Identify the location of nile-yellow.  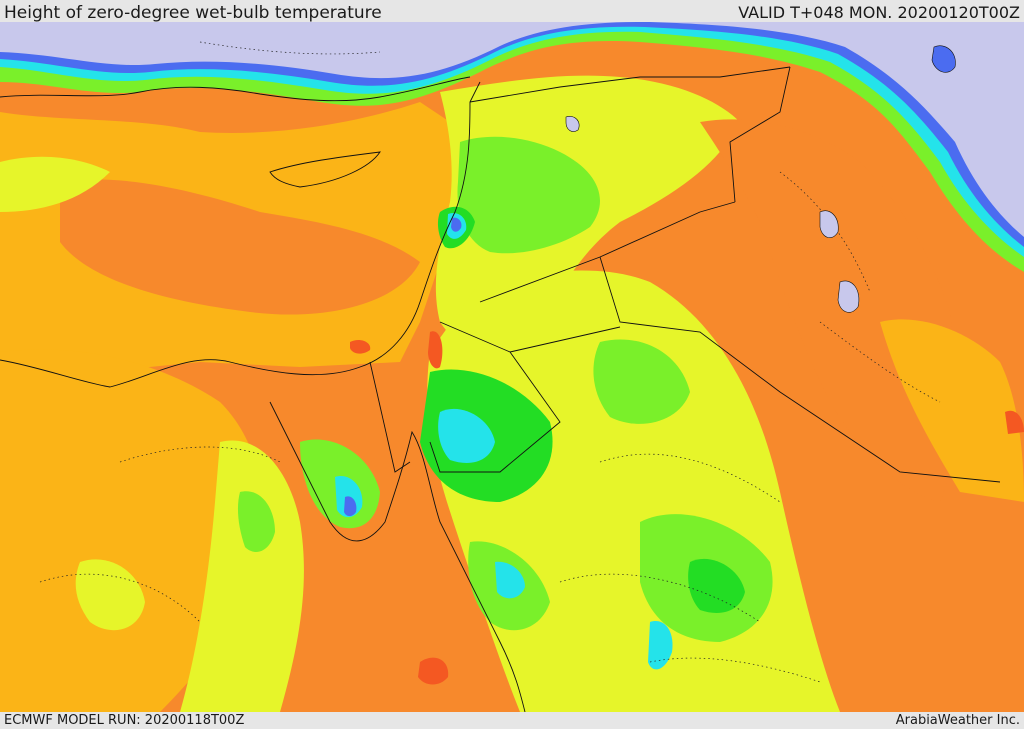
(242, 576).